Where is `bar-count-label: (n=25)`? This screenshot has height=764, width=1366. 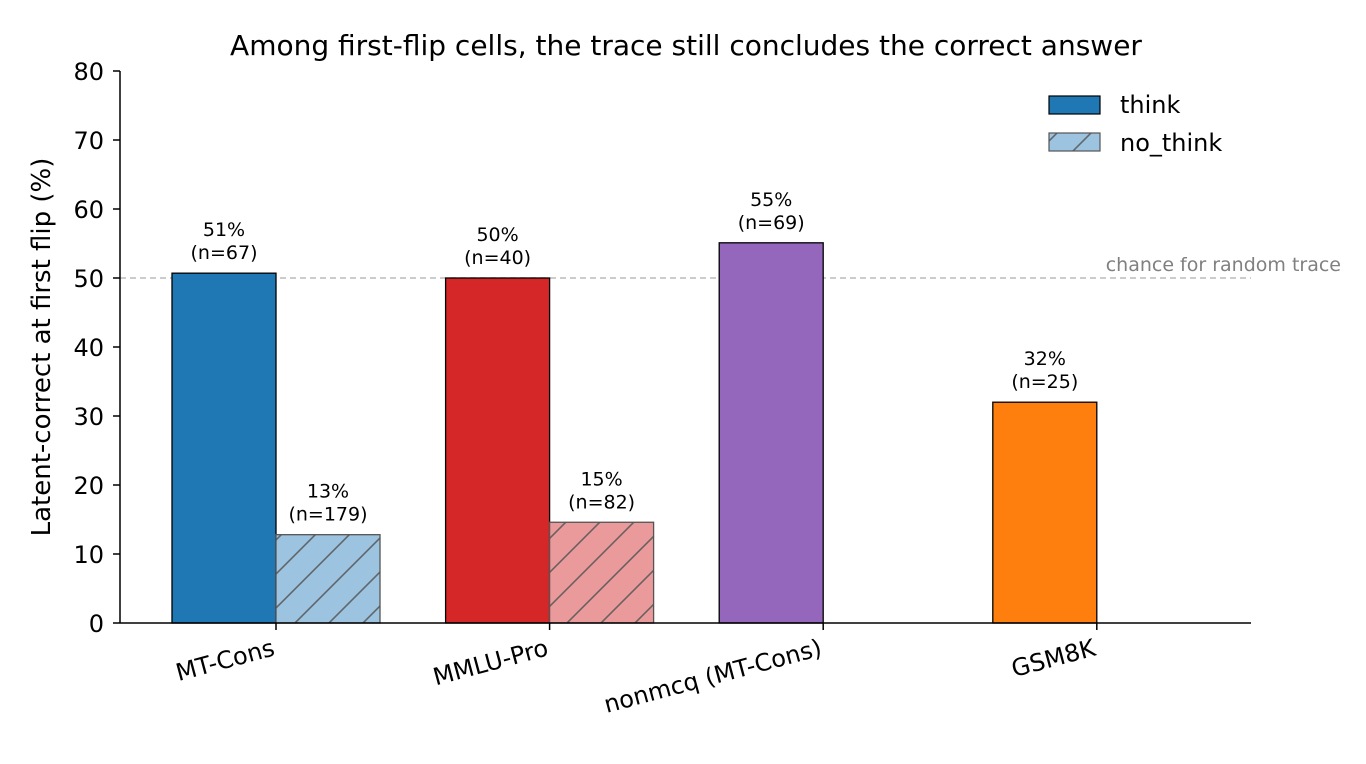 bar-count-label: (n=25) is located at coordinates (1044, 382).